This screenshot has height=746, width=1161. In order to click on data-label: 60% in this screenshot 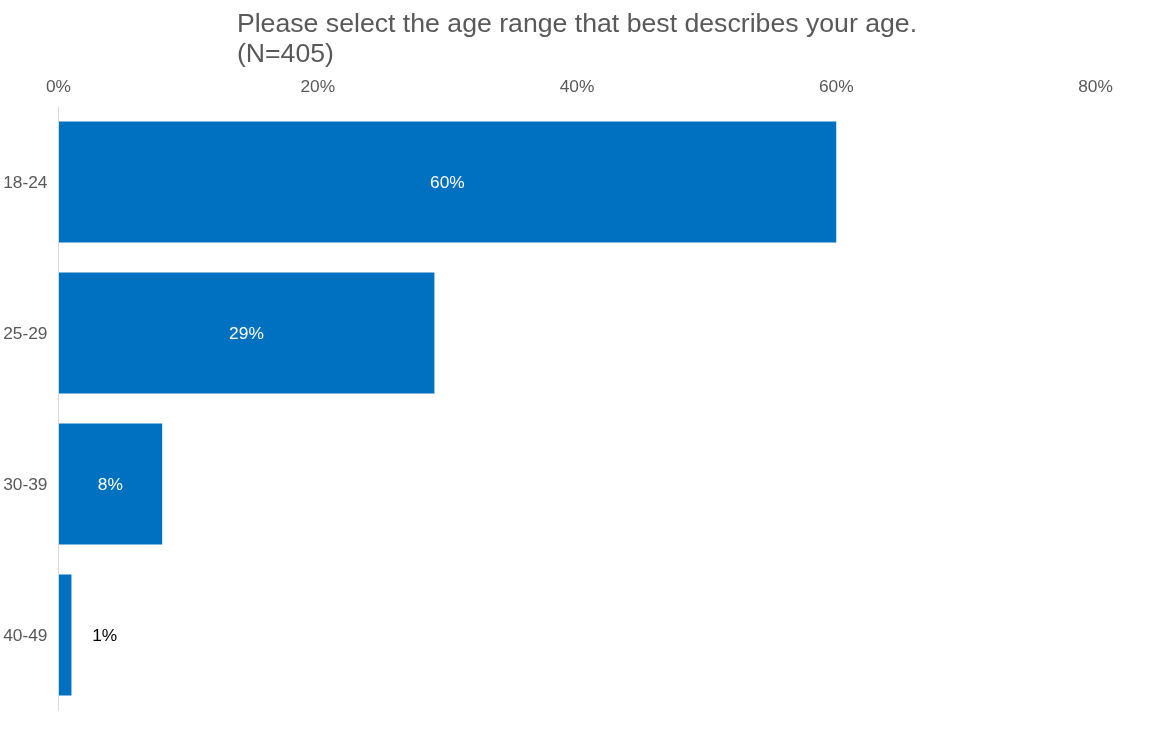, I will do `click(447, 182)`.